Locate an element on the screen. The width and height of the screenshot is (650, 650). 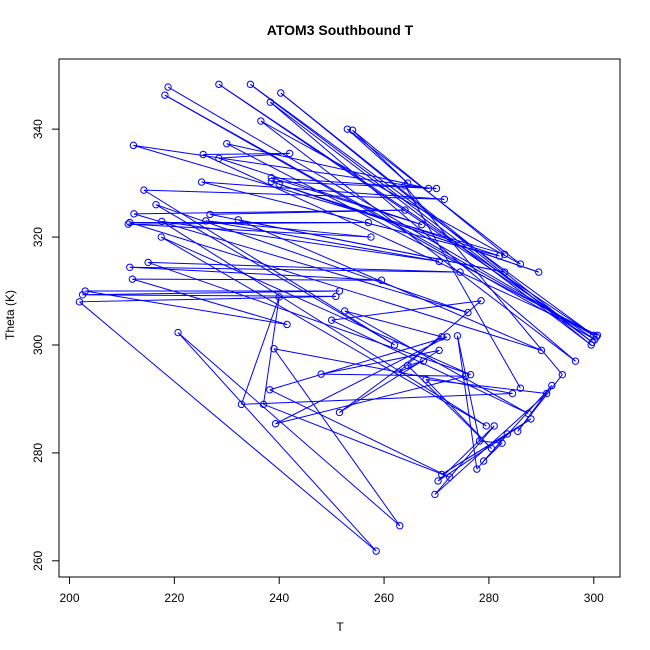
x-axis: 200 220 240 260 280 300 is located at coordinates (331, 590).